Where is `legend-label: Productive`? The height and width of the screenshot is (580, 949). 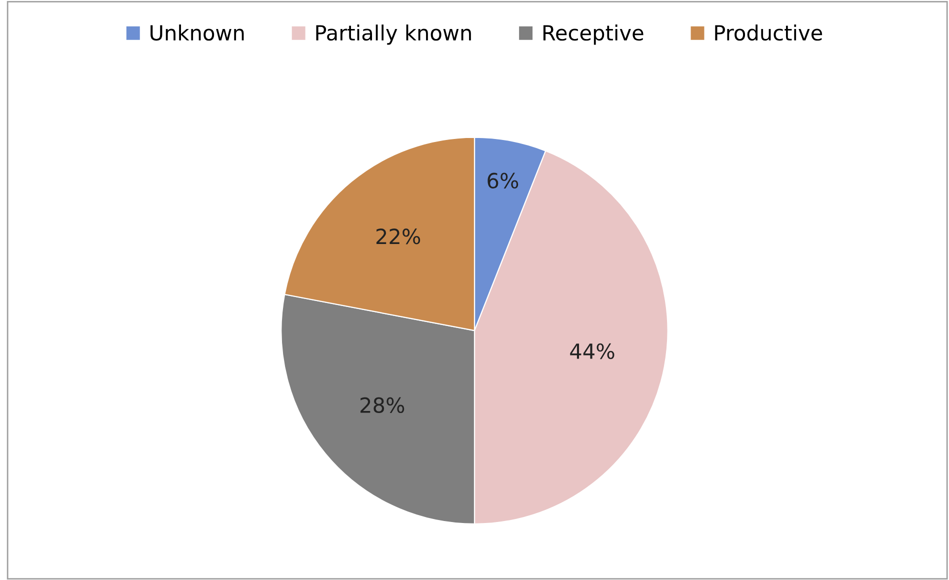
legend-label: Productive is located at coordinates (768, 32).